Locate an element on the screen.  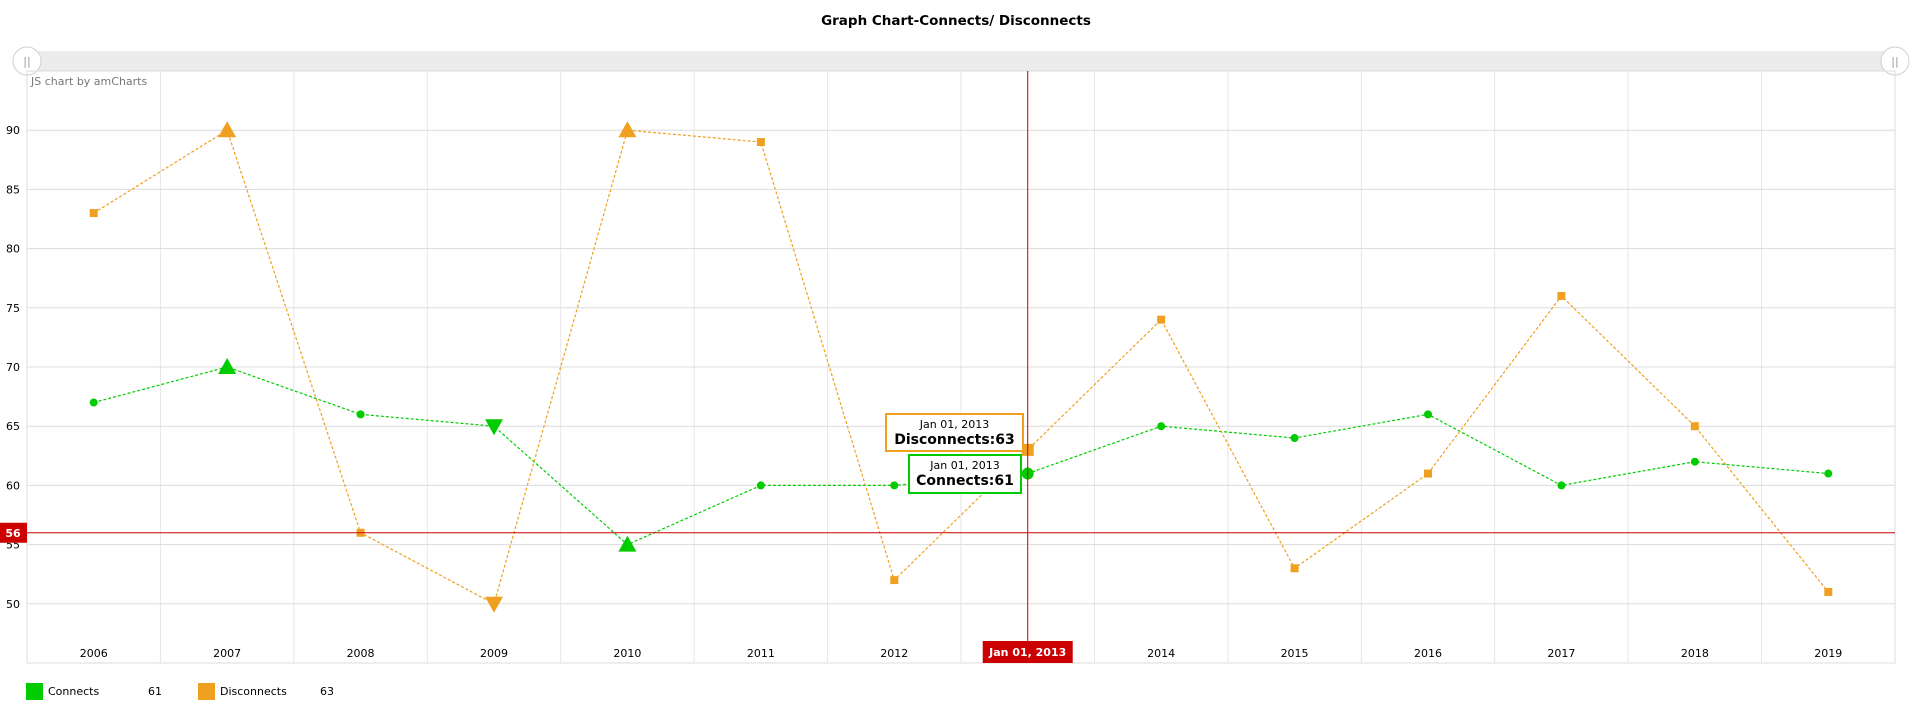
chart-scrollbar: || || is located at coordinates (961, 61).